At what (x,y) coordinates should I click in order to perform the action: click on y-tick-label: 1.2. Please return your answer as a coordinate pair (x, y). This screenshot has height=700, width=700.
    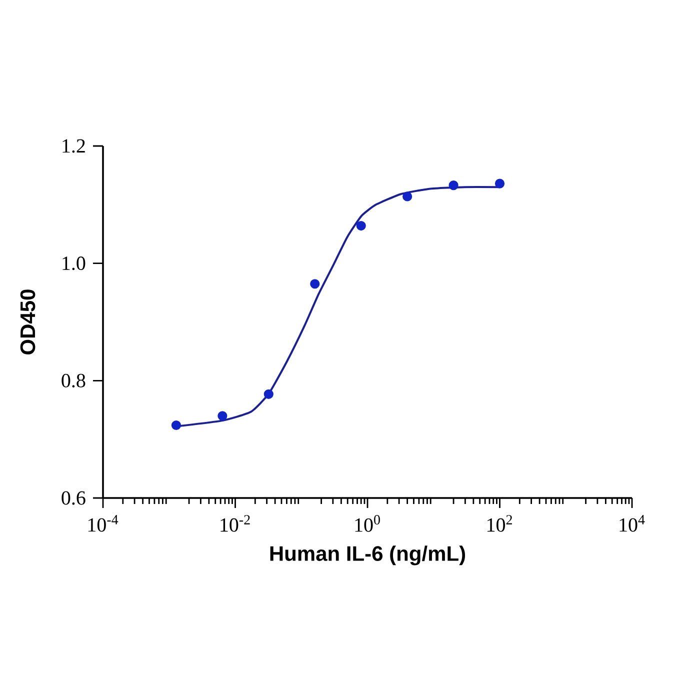
    Looking at the image, I should click on (73, 146).